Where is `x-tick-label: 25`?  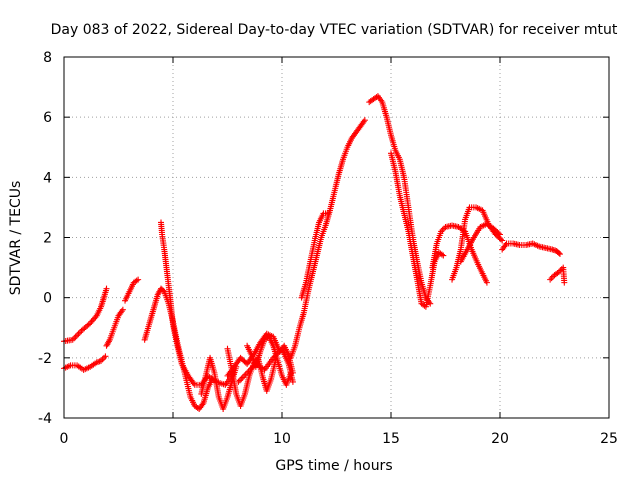 x-tick-label: 25 is located at coordinates (609, 439).